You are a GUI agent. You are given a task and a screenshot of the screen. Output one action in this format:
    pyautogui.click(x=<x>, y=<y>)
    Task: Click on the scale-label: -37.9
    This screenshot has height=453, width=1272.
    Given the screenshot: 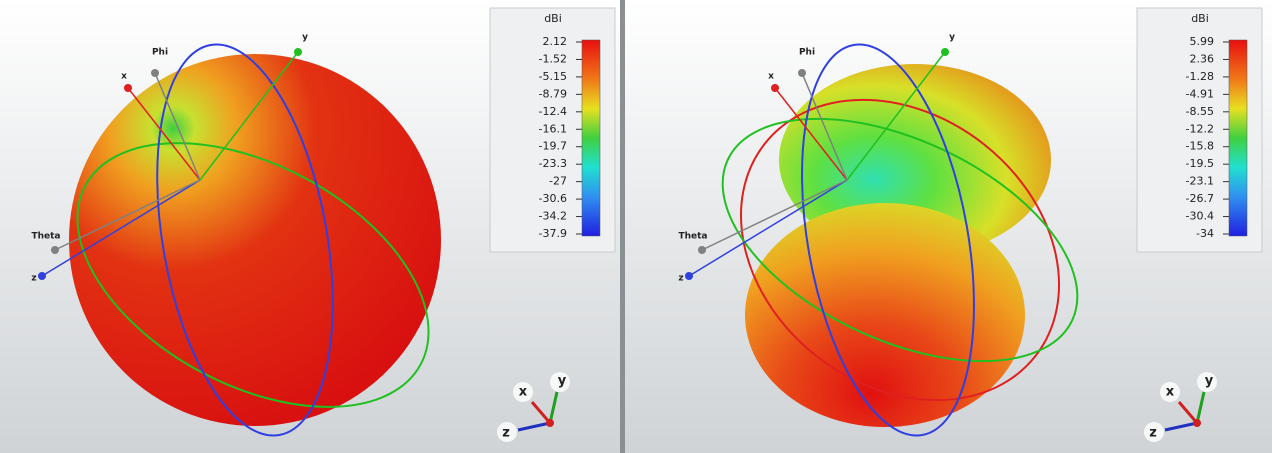 What is the action you would take?
    pyautogui.click(x=553, y=233)
    